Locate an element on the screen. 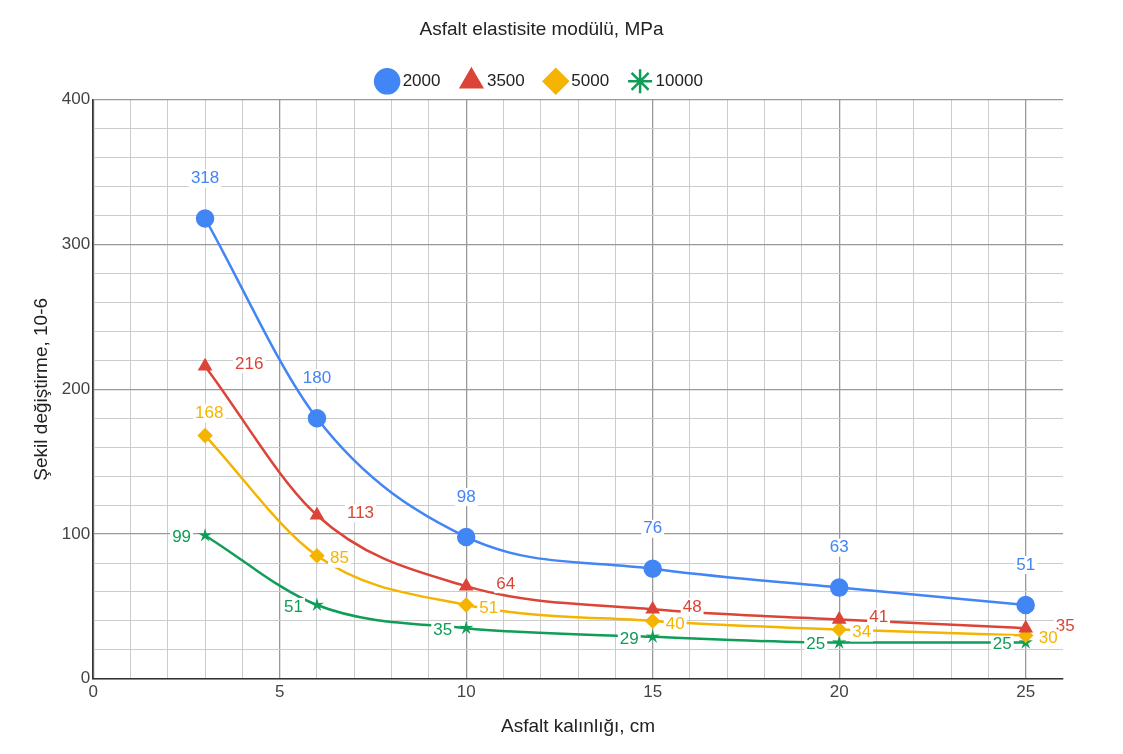 This screenshot has width=1123, height=754. x-tick-label: 10 is located at coordinates (466, 691).